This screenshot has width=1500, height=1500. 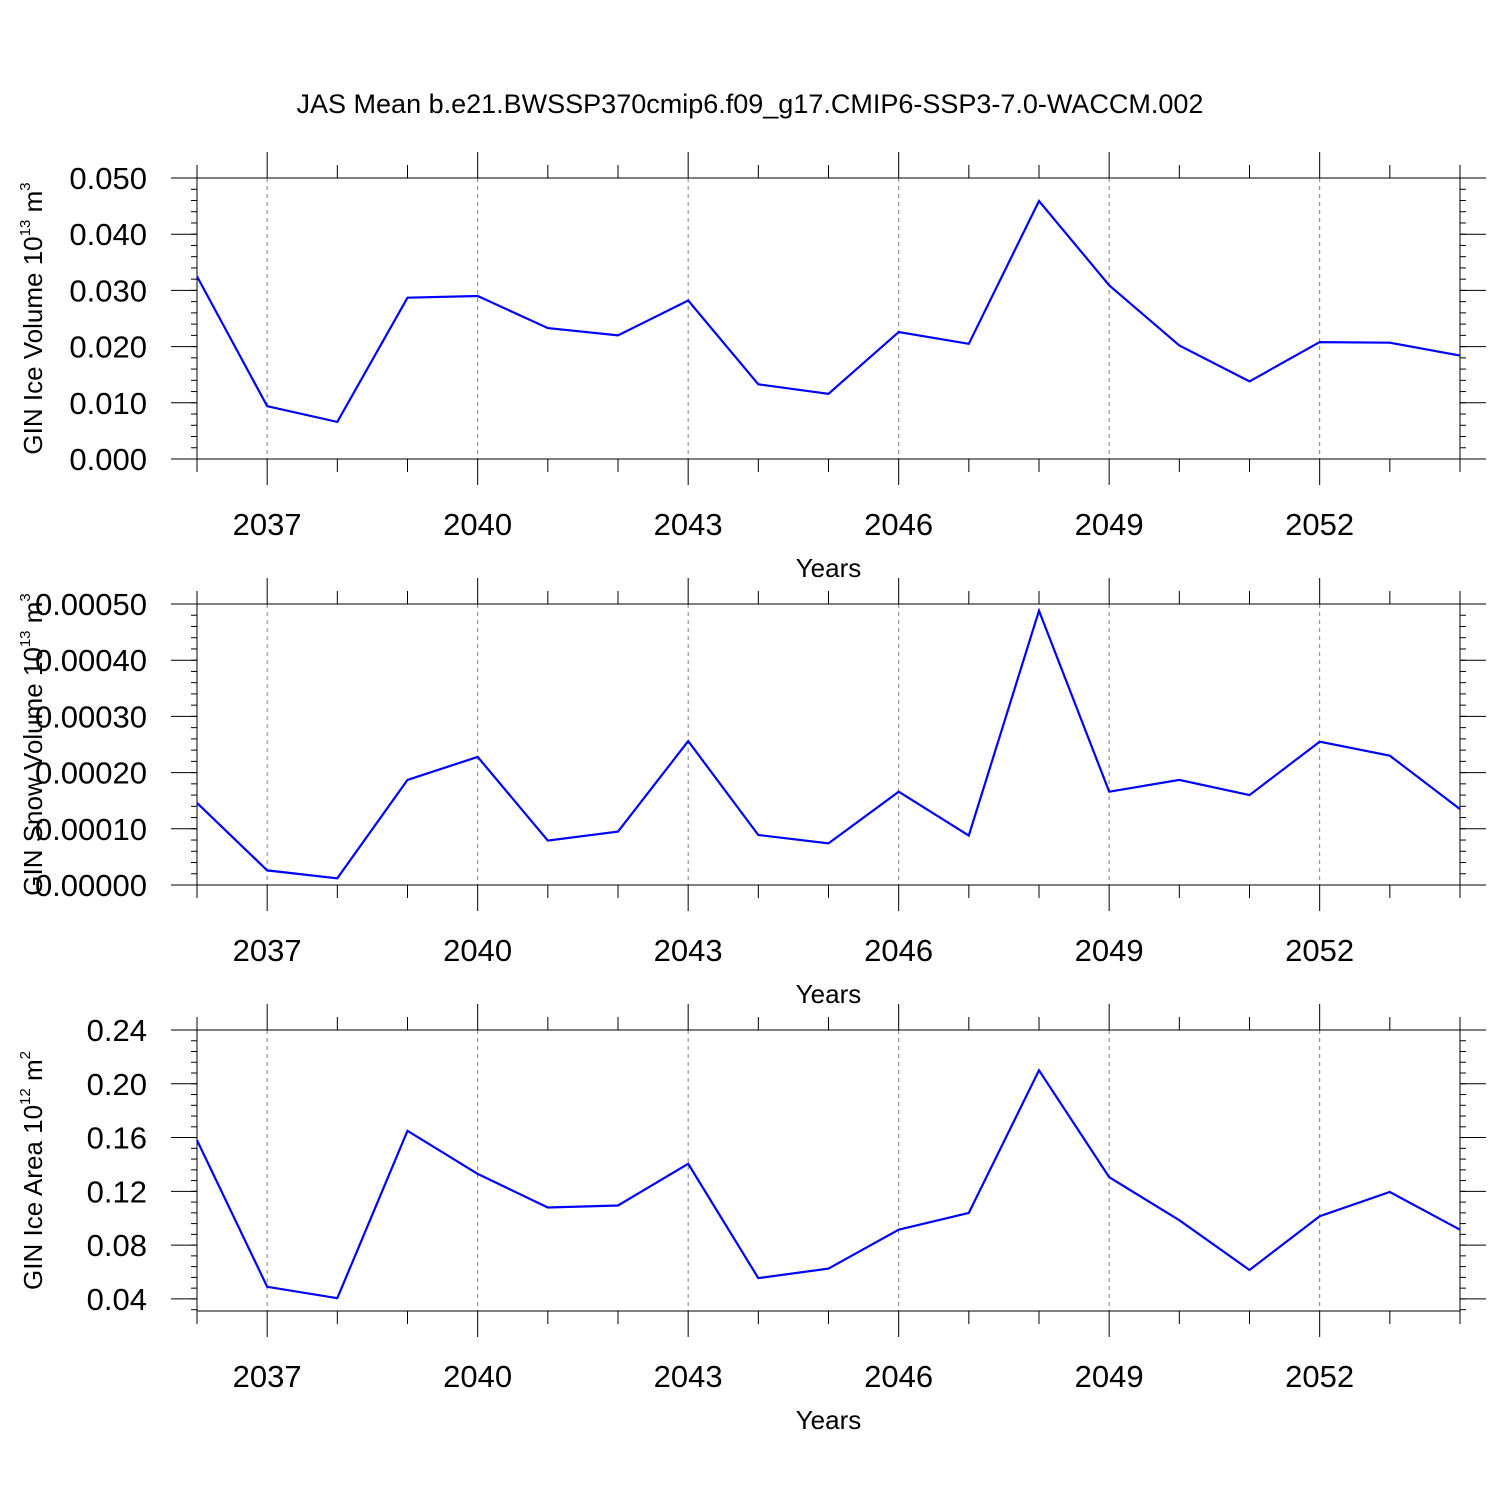 What do you see at coordinates (117, 1138) in the screenshot?
I see `y-tick-label: 0.16` at bounding box center [117, 1138].